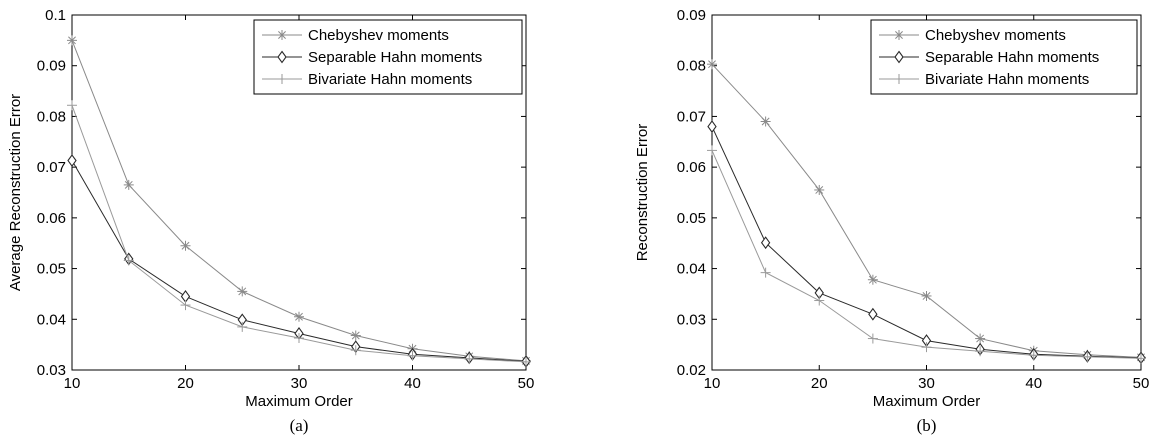 The width and height of the screenshot is (1159, 442). I want to click on y-axis-label: Reconstruction Error, so click(642, 193).